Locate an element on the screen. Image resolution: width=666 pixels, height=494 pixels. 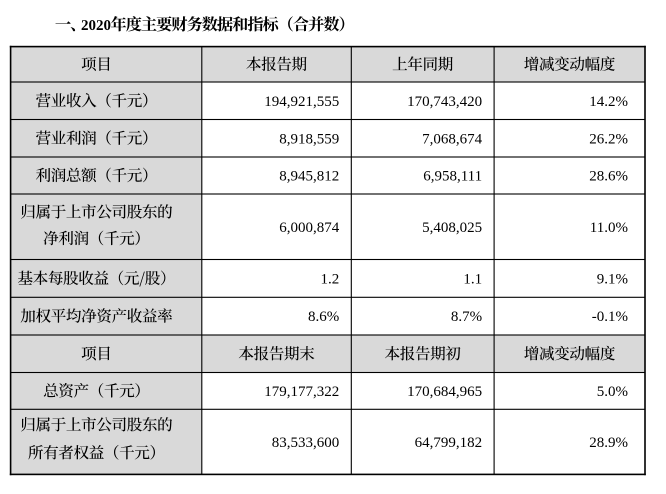
svg-text: 28.9% is located at coordinates (608, 443).